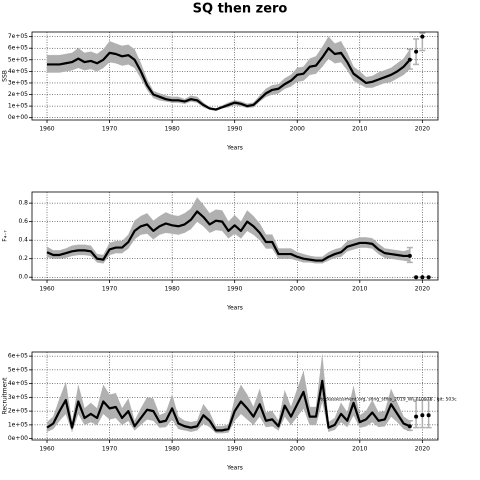 The image size is (480, 480). Describe the element at coordinates (23, 221) in the screenshot. I see `y-tick-label: 0.6` at that location.